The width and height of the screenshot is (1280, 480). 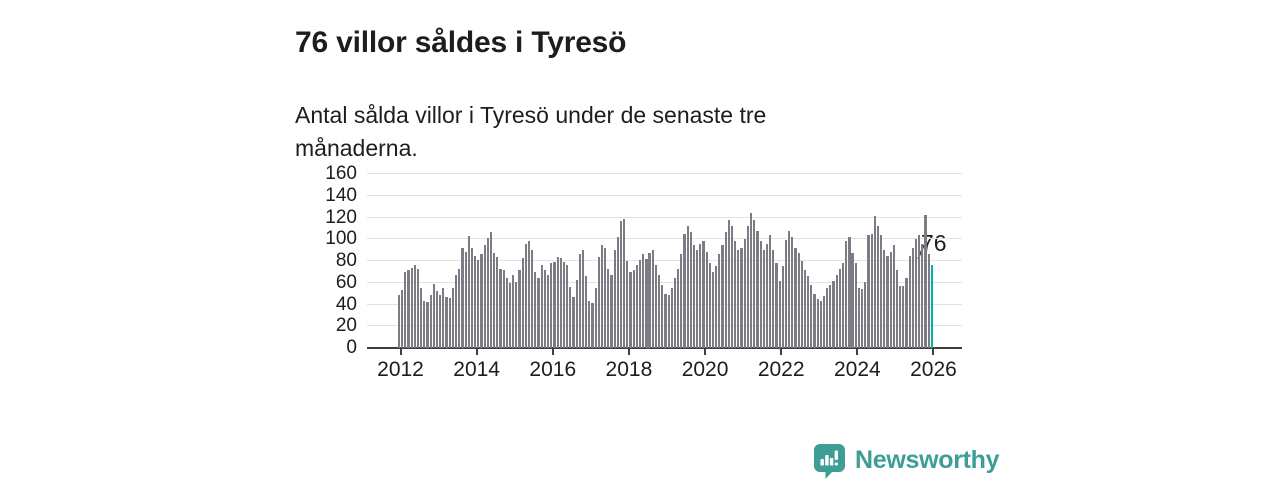 I want to click on y-axis-tick-label: 120, so click(x=341, y=217).